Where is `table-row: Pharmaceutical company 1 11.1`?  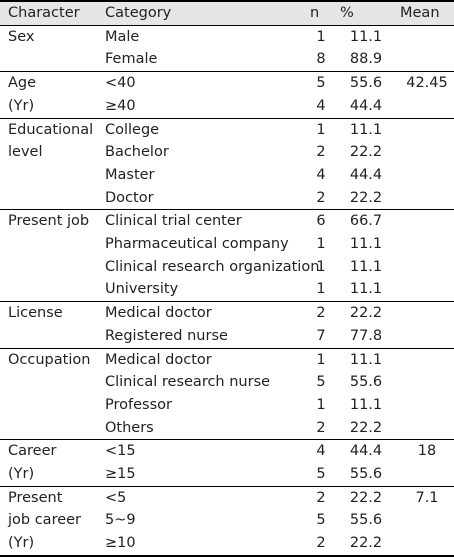
table-row: Pharmaceutical company 1 11.1 is located at coordinates (227, 244).